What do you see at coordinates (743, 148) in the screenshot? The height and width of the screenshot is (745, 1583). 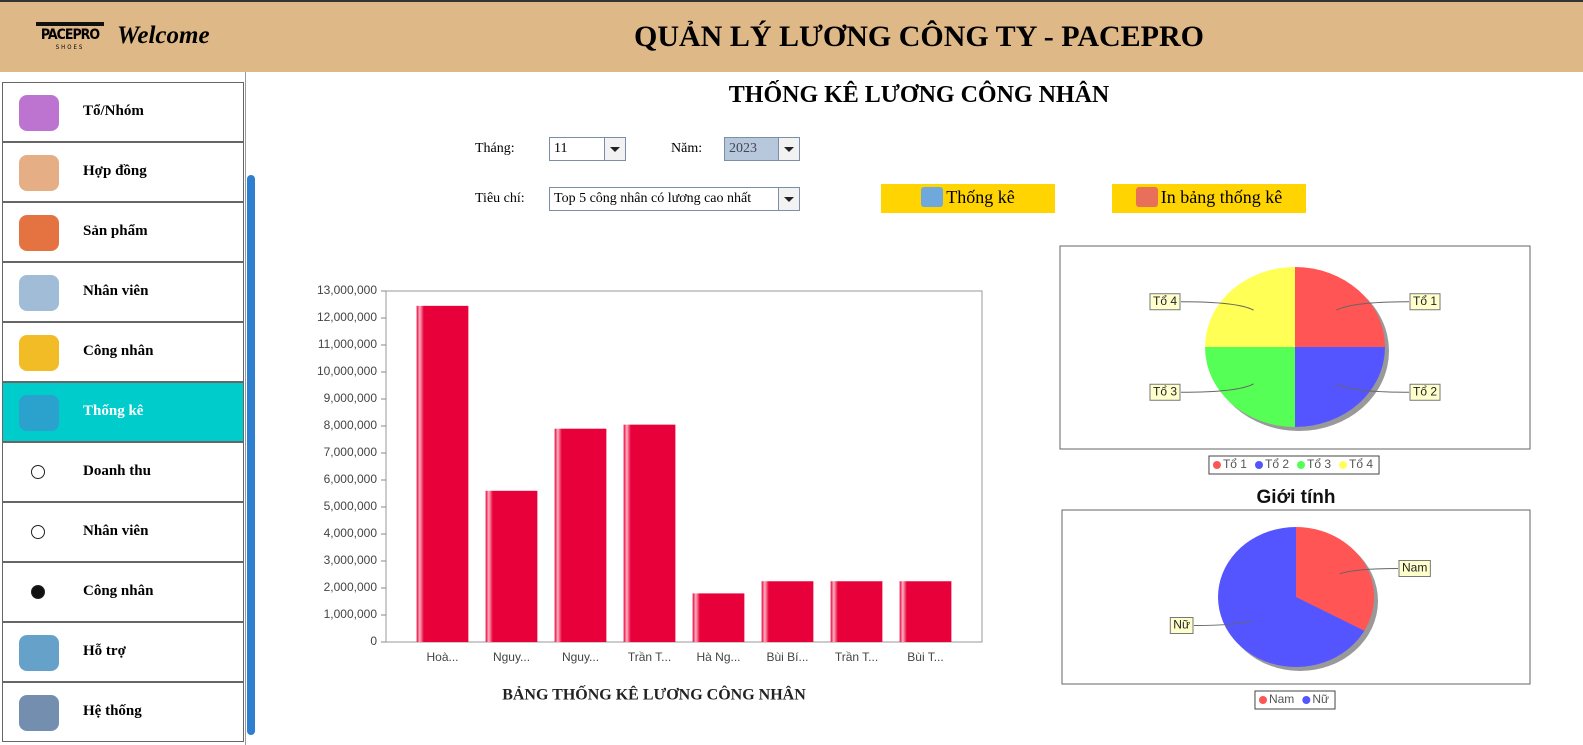 I see `year-value: 2023` at bounding box center [743, 148].